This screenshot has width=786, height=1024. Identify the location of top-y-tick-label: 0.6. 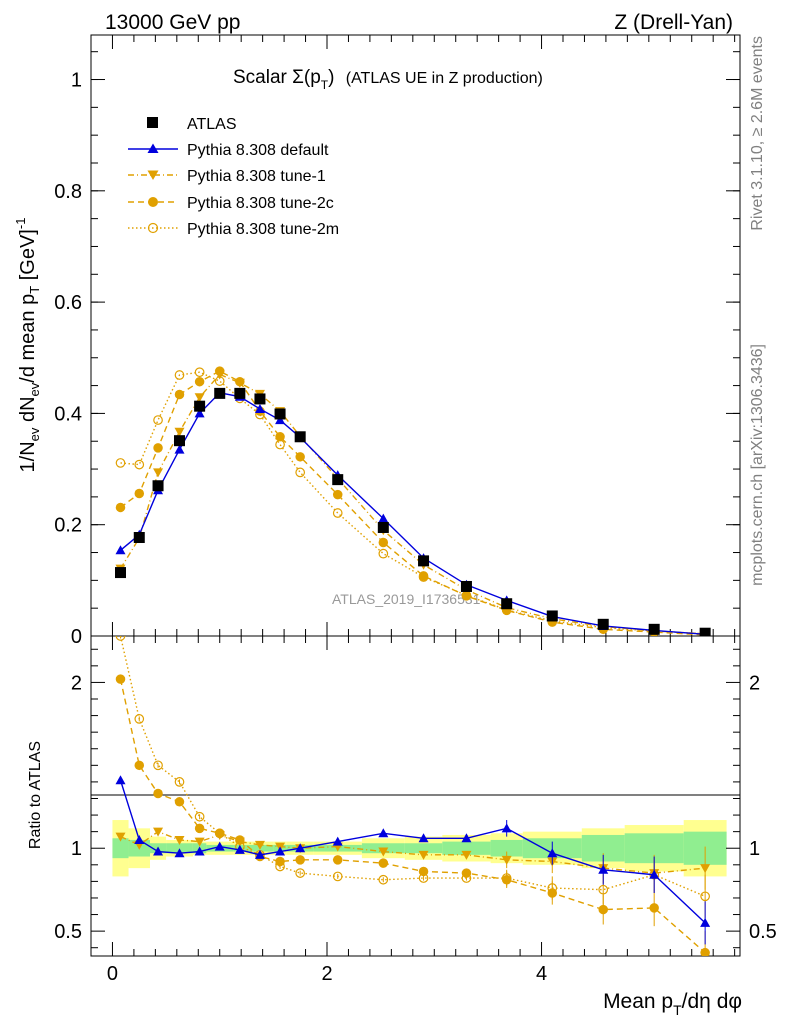
(68, 303).